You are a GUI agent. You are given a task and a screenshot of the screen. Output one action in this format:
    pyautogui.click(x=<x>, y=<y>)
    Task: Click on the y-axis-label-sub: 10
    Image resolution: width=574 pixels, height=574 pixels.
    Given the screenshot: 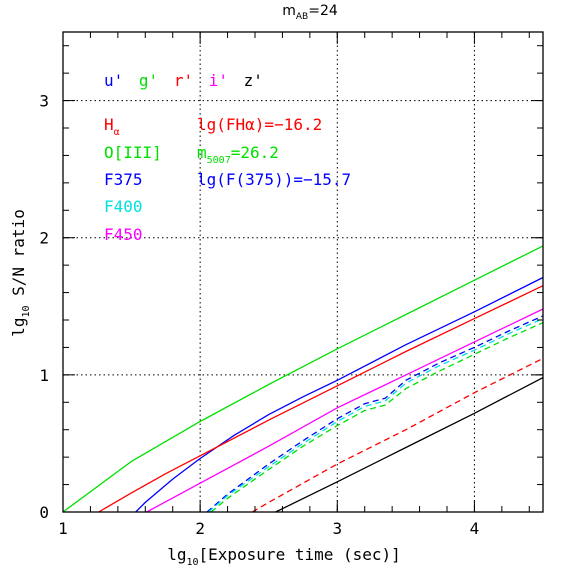 What is the action you would take?
    pyautogui.click(x=26, y=312)
    